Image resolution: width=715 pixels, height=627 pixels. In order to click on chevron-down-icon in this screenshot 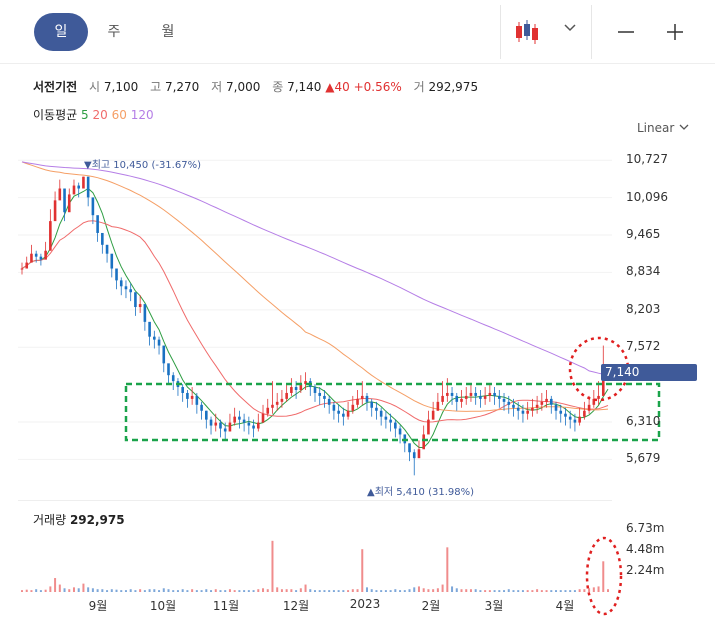, I will do `click(570, 28)`.